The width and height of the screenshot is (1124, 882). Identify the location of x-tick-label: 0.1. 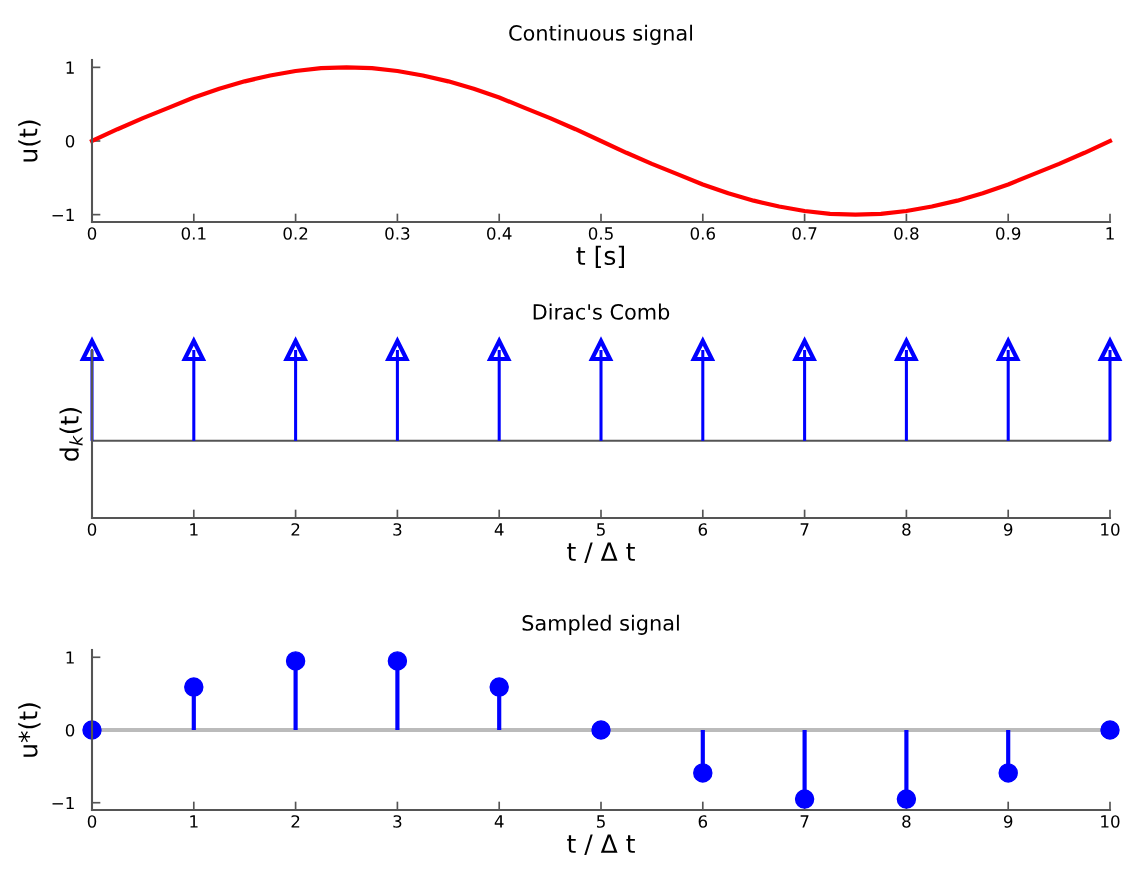
(193, 233).